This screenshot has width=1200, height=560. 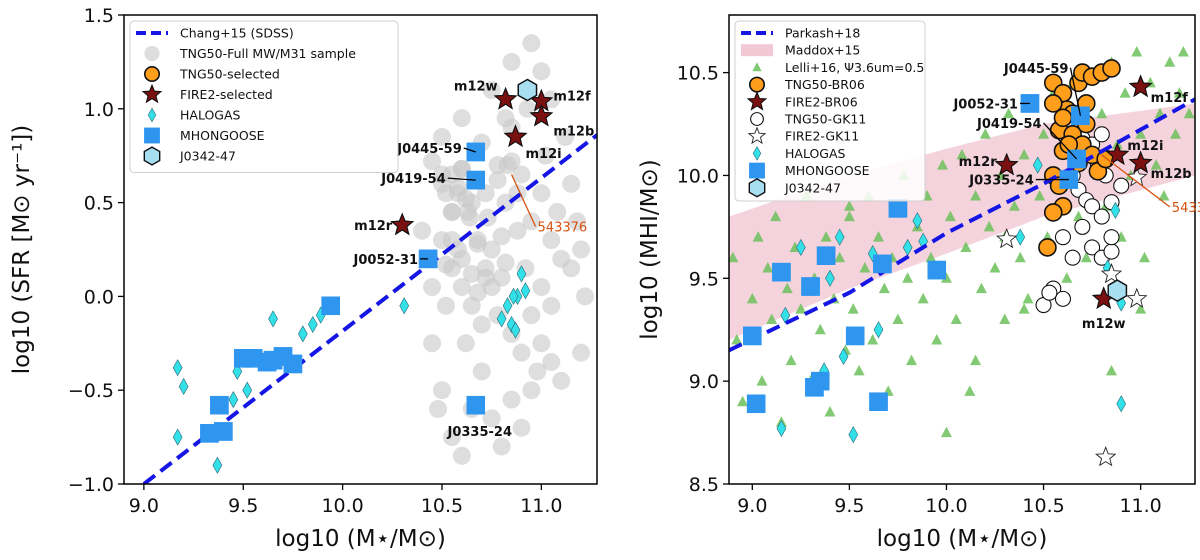 I want to click on legend-swatch-circle, so click(x=152, y=53).